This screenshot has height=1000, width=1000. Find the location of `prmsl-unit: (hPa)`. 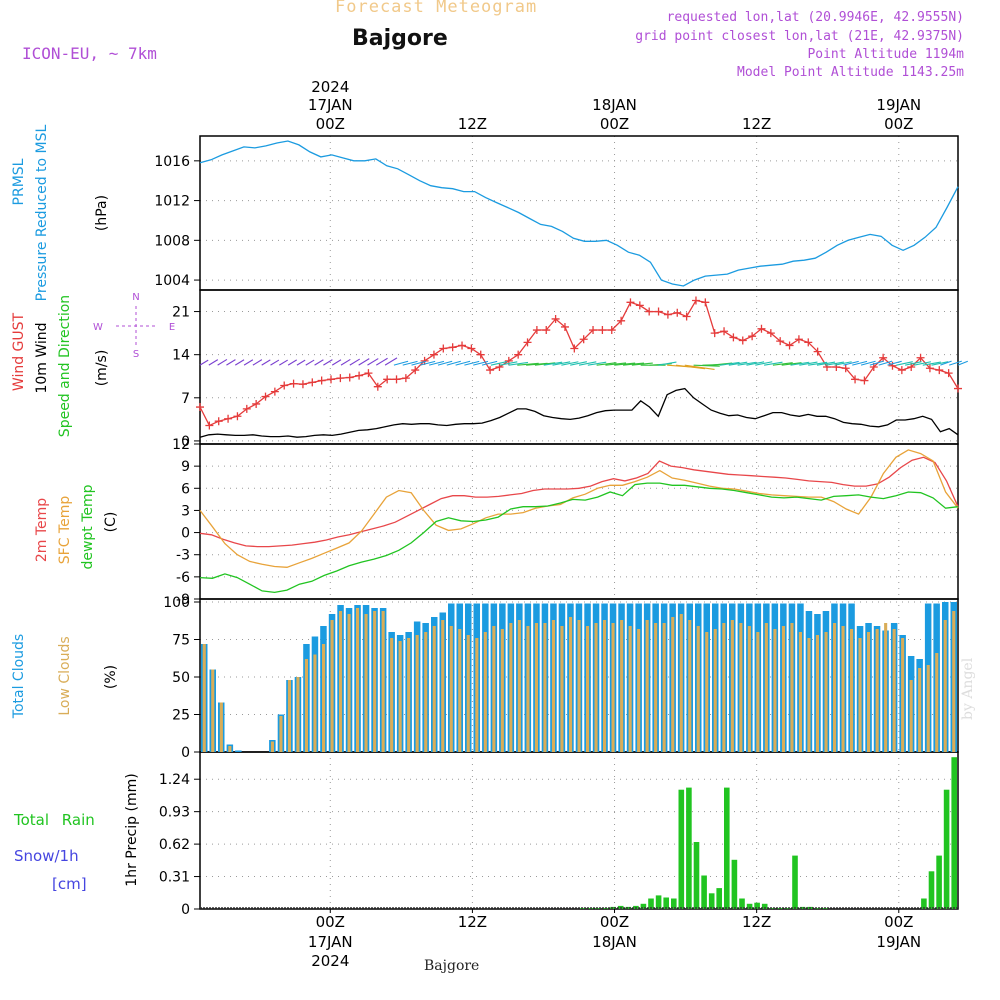

prmsl-unit: (hPa) is located at coordinates (102, 213).